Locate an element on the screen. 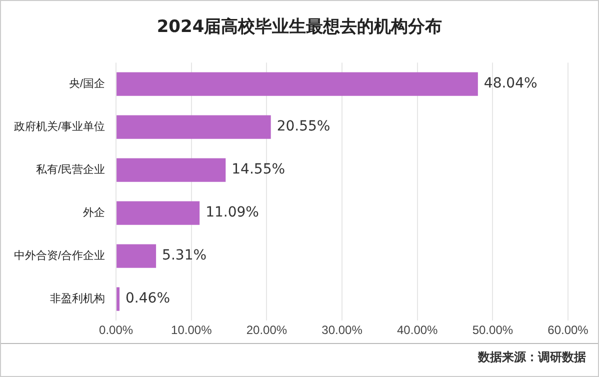 This screenshot has width=599, height=377. x-tick-label: 50.00% is located at coordinates (493, 330).